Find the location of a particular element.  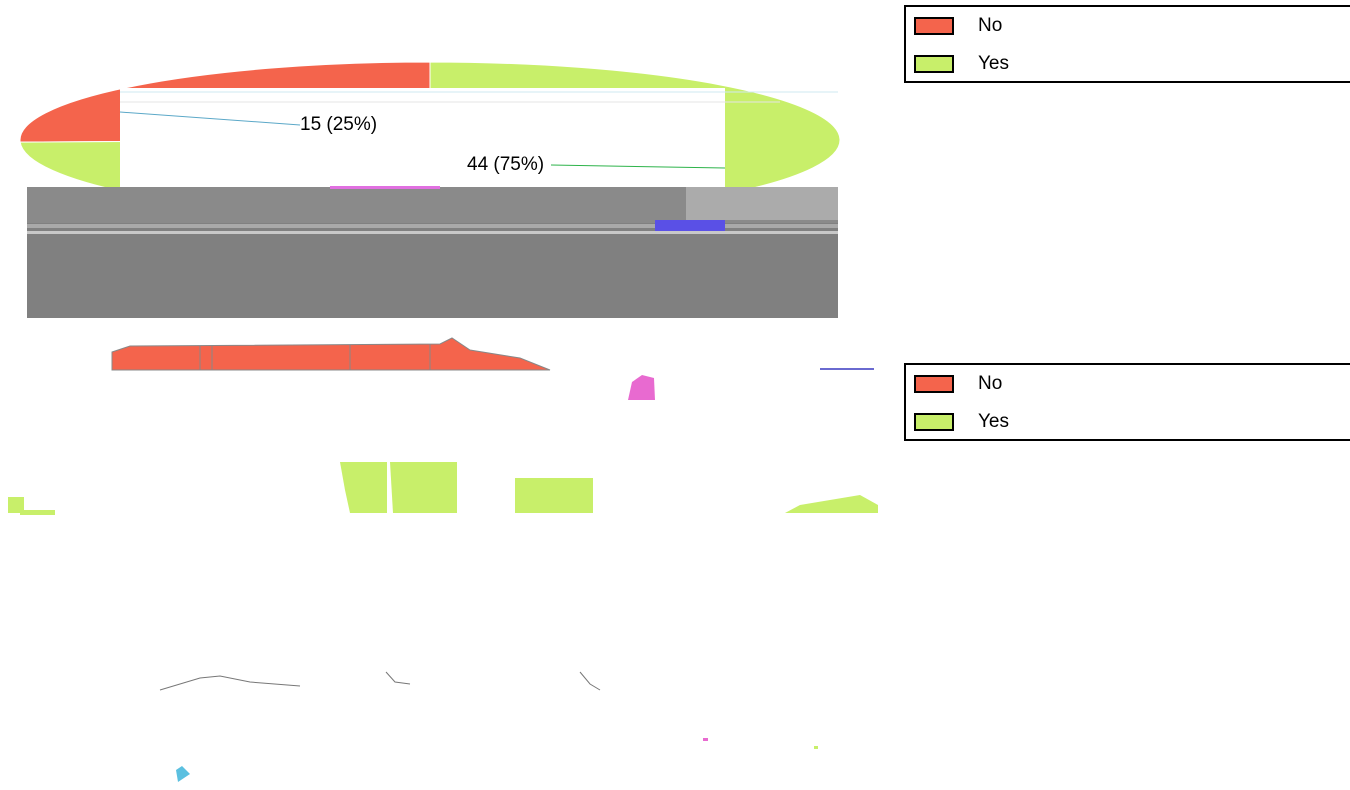

data-label: 15 (25%) is located at coordinates (338, 124).